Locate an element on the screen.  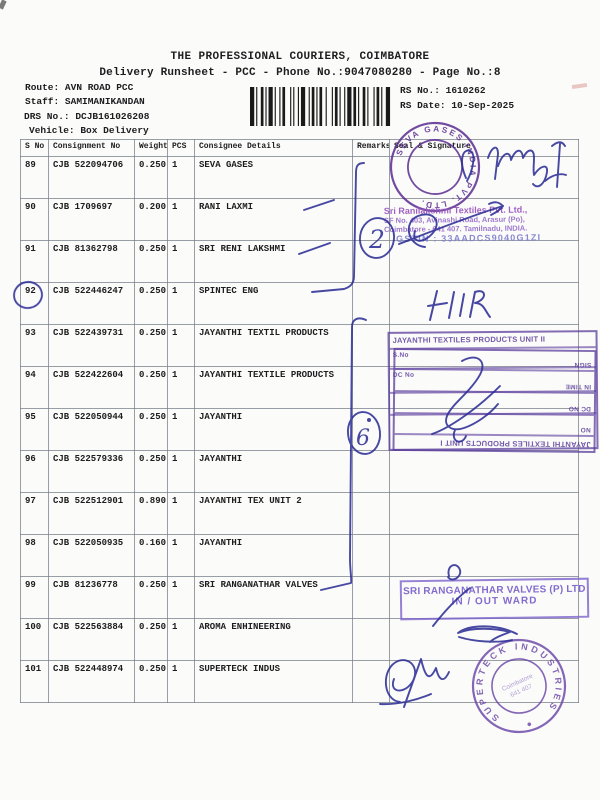
vehicle-label: Vehicle: is located at coordinates (52, 130).